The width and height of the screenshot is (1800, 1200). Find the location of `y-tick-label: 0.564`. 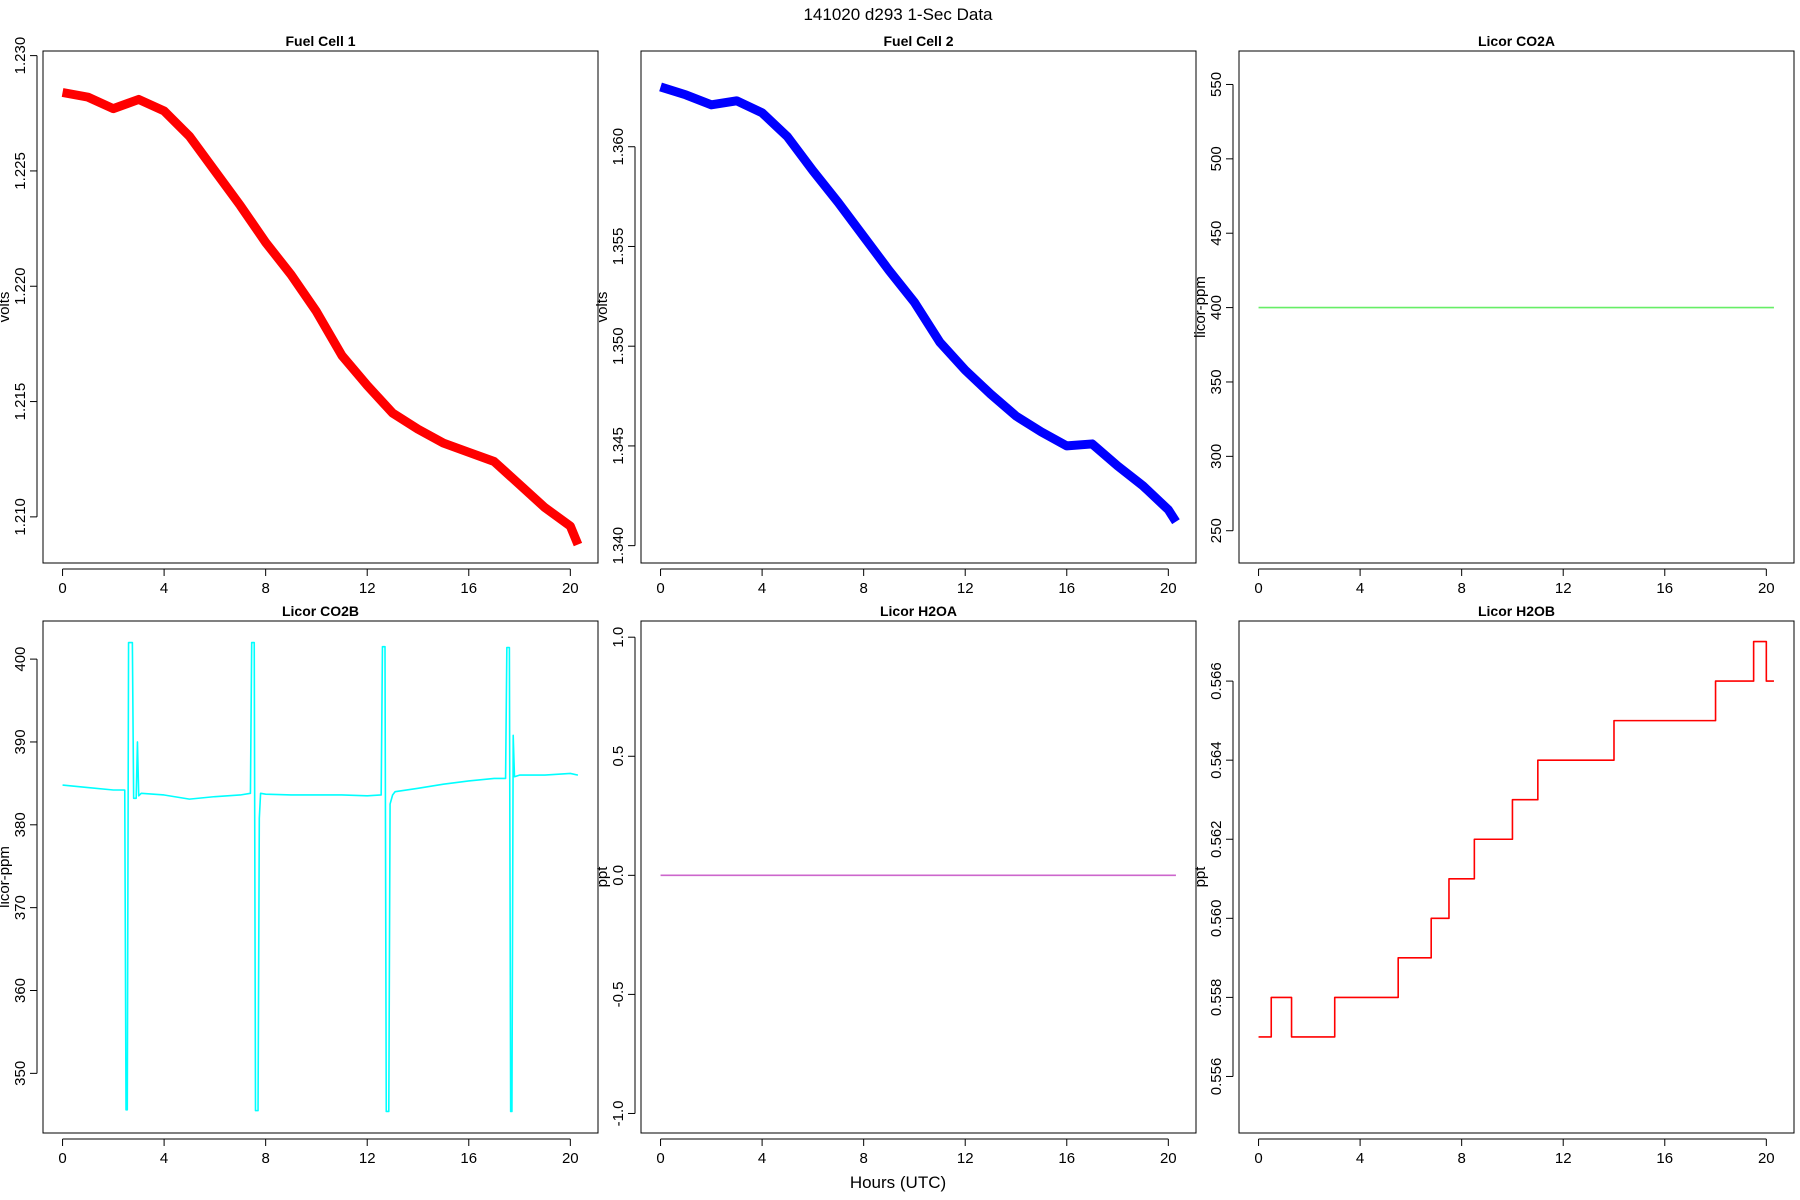

y-tick-label: 0.564 is located at coordinates (1216, 760).